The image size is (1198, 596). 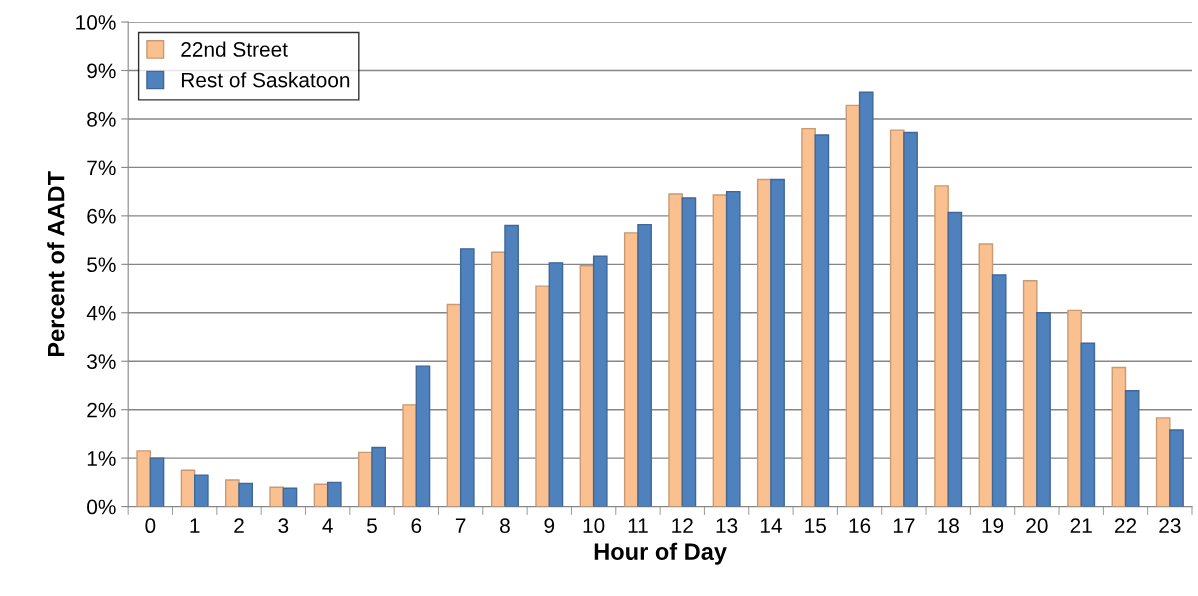 I want to click on x-tick-label: 5, so click(x=372, y=526).